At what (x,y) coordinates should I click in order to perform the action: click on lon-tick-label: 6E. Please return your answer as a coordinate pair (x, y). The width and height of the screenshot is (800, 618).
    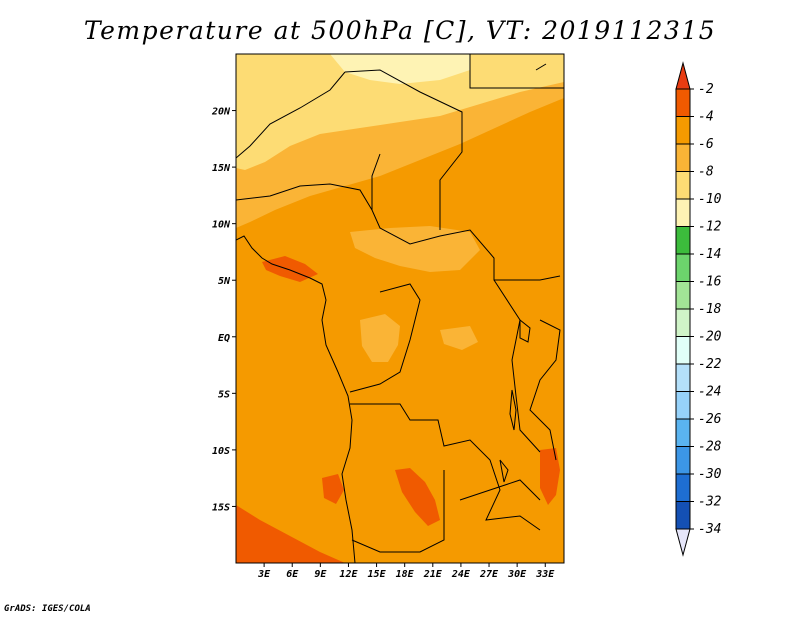
    Looking at the image, I should click on (292, 574).